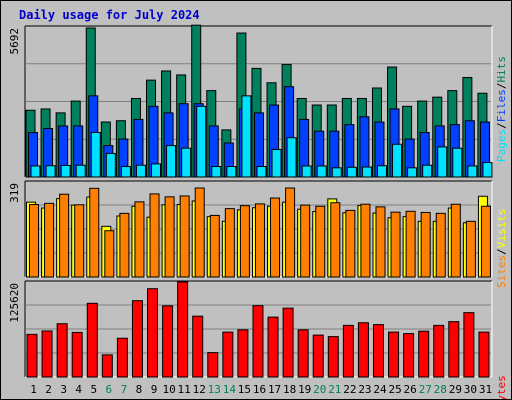 The image size is (512, 400). I want to click on x-label-day-7: 7, so click(124, 389).